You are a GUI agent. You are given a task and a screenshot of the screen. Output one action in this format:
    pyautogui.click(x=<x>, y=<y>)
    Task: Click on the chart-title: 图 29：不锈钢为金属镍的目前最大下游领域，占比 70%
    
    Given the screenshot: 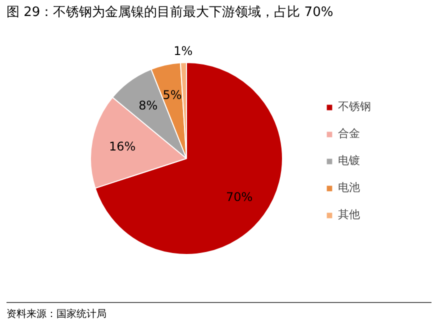 What is the action you would take?
    pyautogui.click(x=170, y=12)
    